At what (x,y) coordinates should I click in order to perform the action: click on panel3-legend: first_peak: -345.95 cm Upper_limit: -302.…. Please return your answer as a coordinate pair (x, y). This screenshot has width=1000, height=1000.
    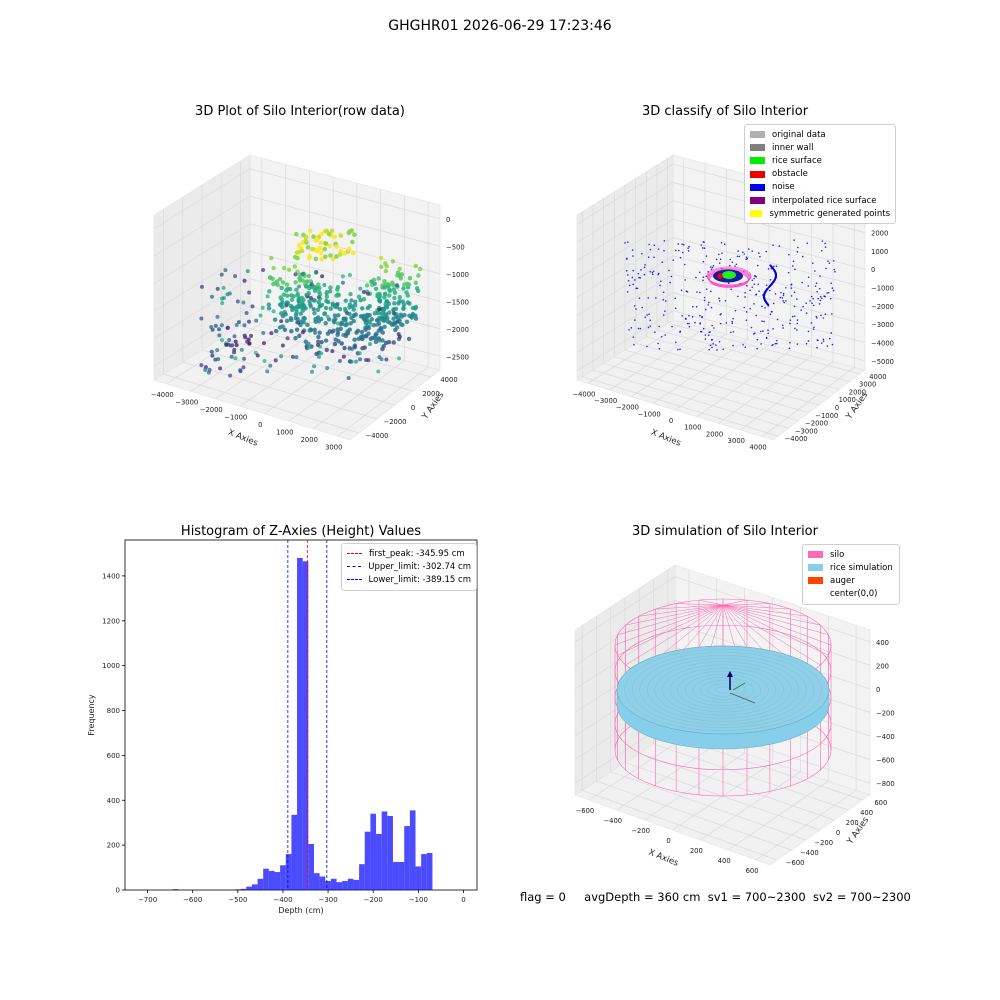
    Looking at the image, I should click on (409, 567).